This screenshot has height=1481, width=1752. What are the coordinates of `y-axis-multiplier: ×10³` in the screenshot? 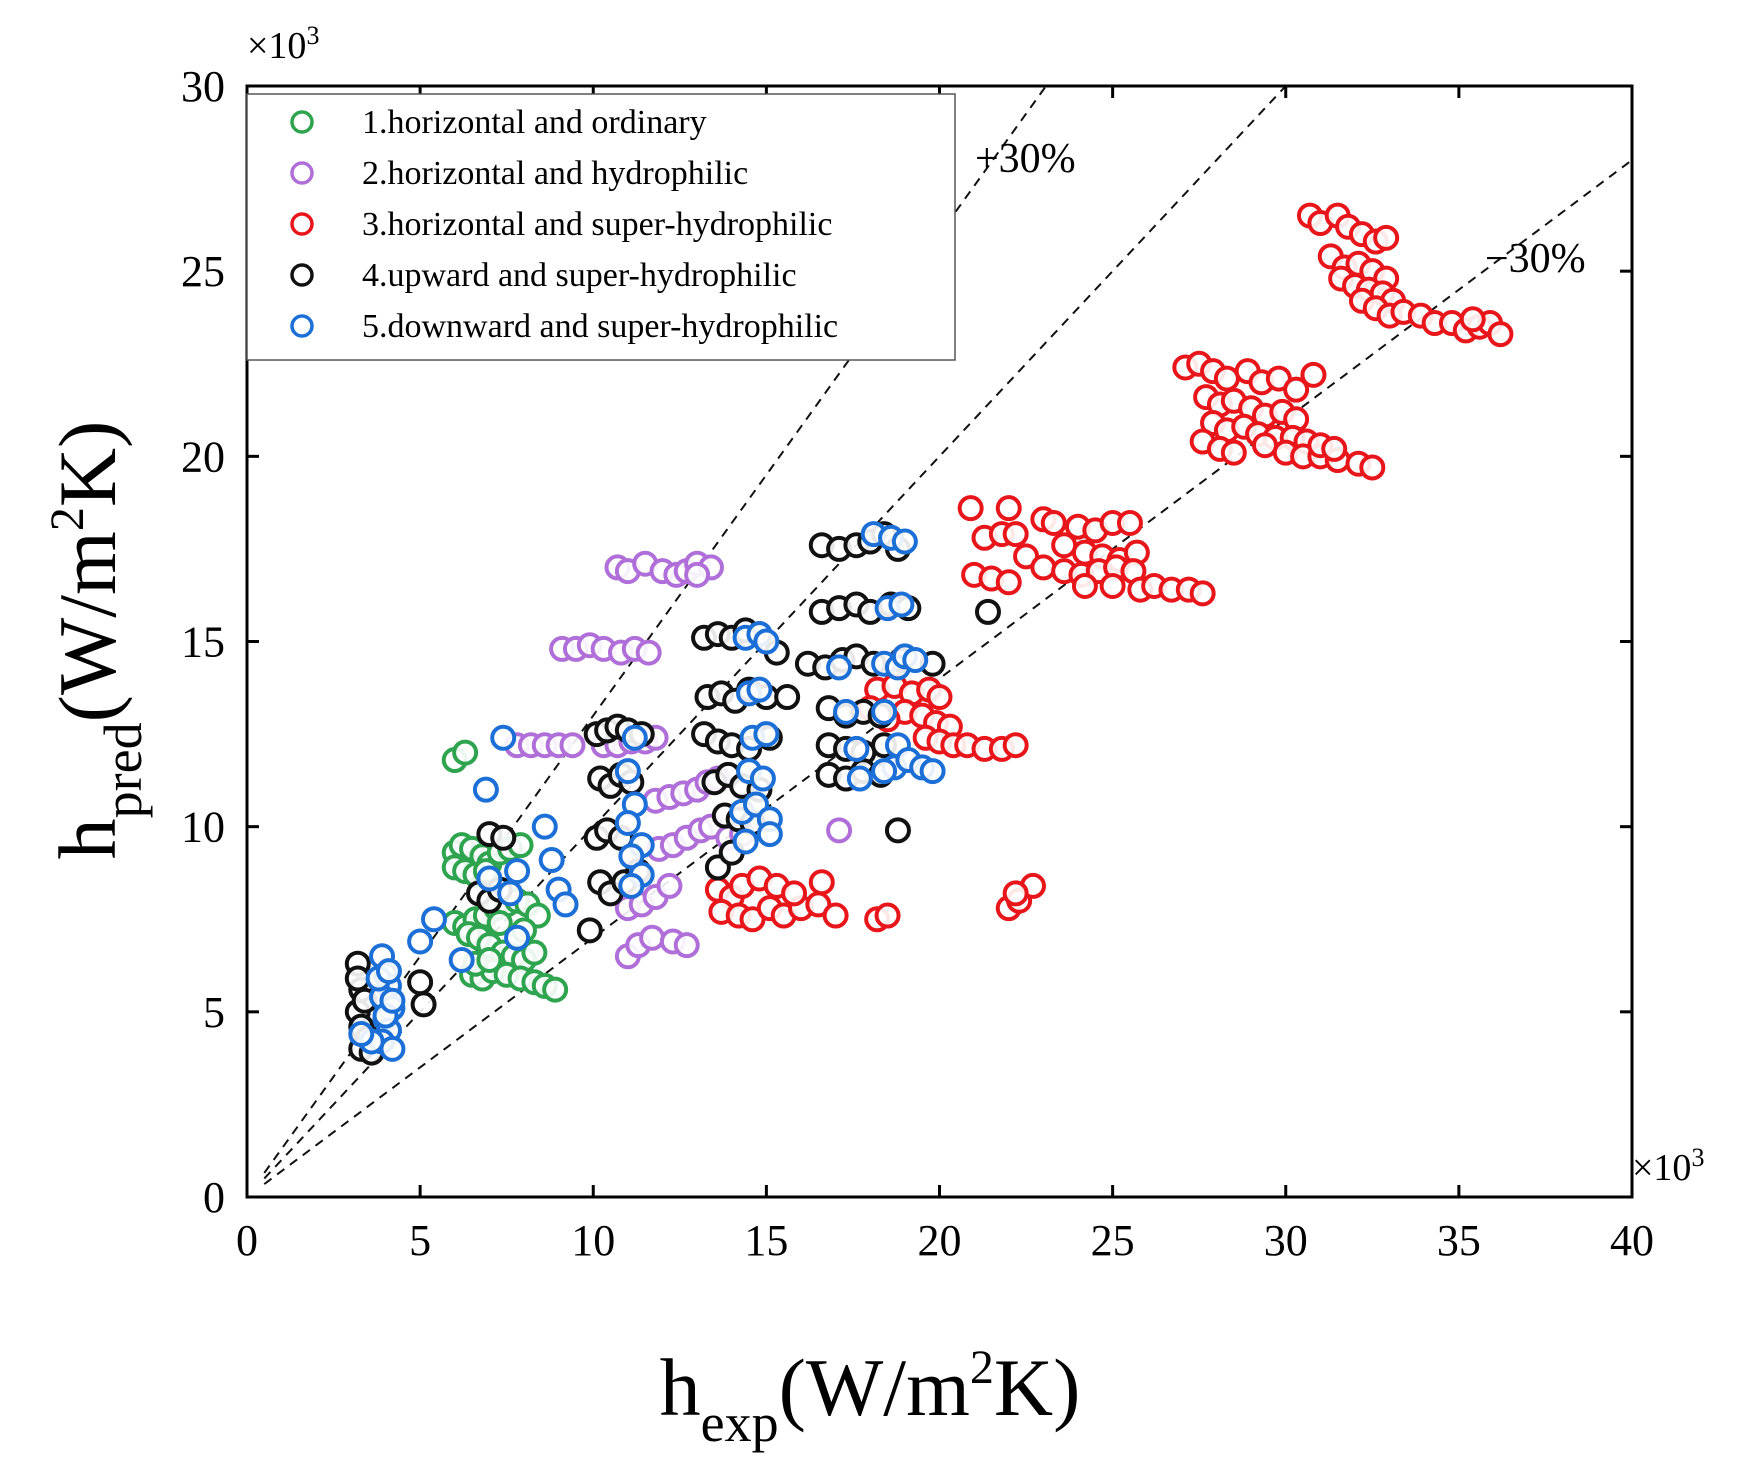 It's located at (283, 44).